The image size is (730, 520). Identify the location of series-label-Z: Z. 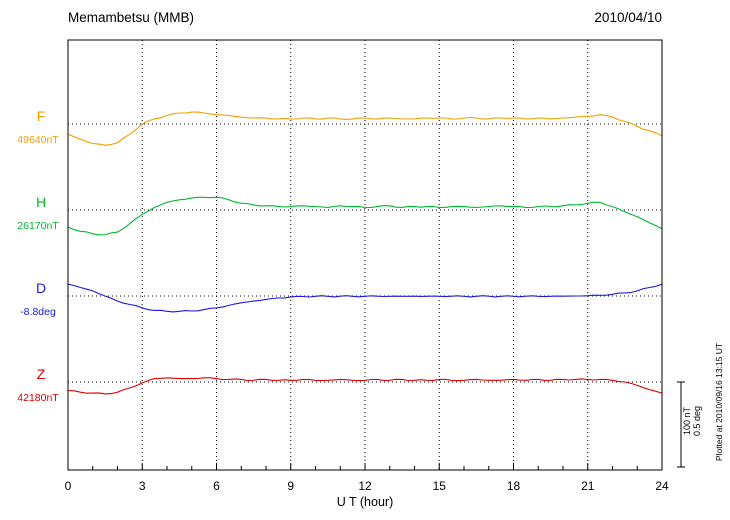
(41, 374).